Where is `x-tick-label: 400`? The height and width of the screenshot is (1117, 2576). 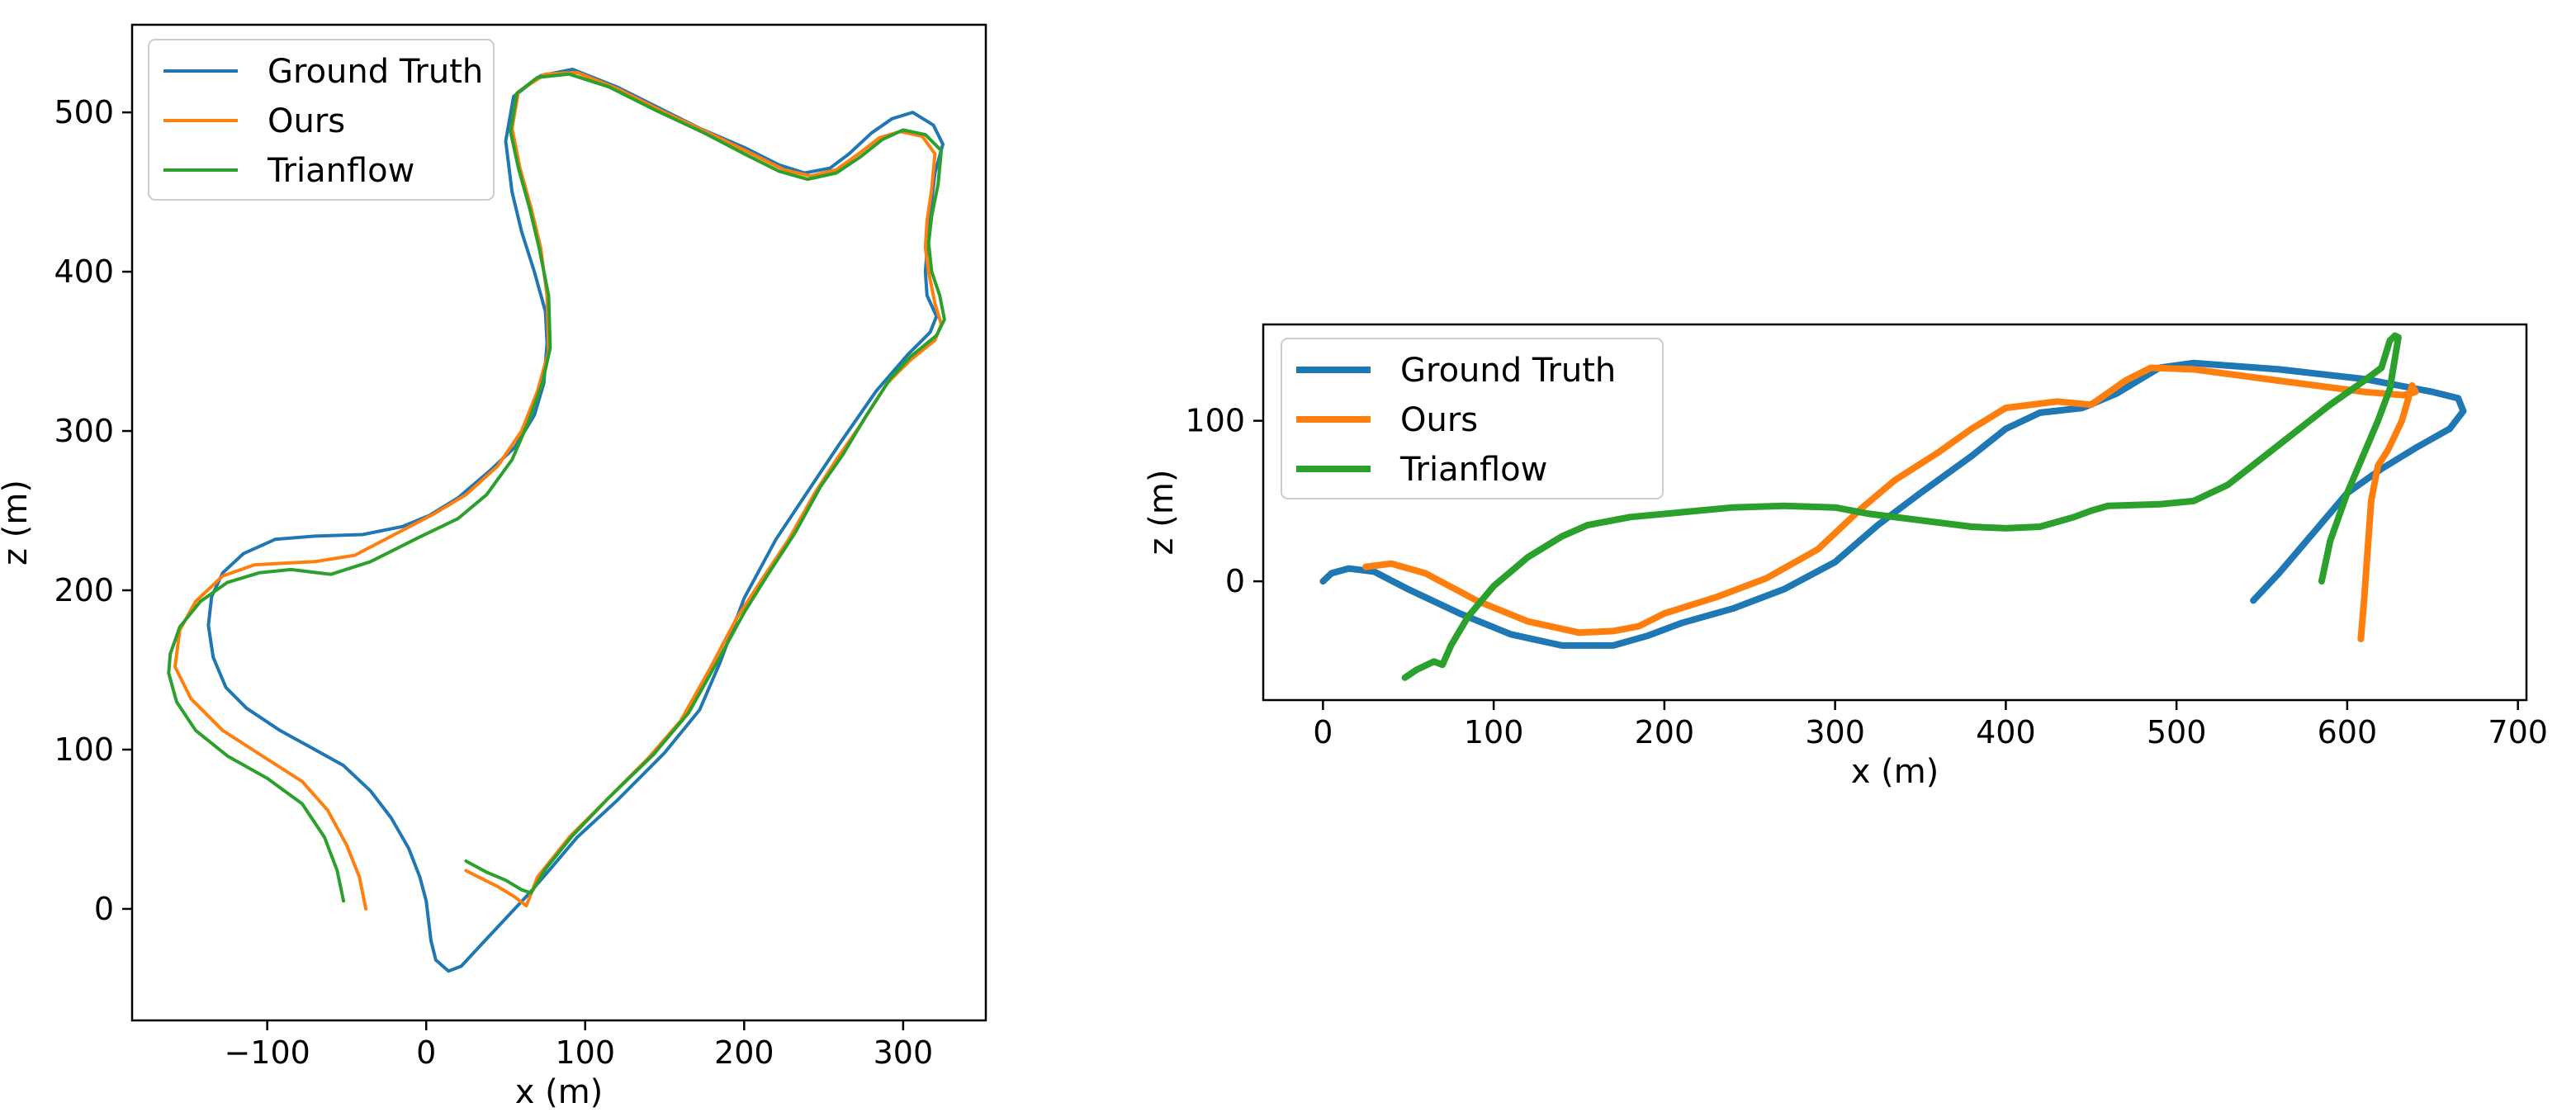 x-tick-label: 400 is located at coordinates (2006, 732).